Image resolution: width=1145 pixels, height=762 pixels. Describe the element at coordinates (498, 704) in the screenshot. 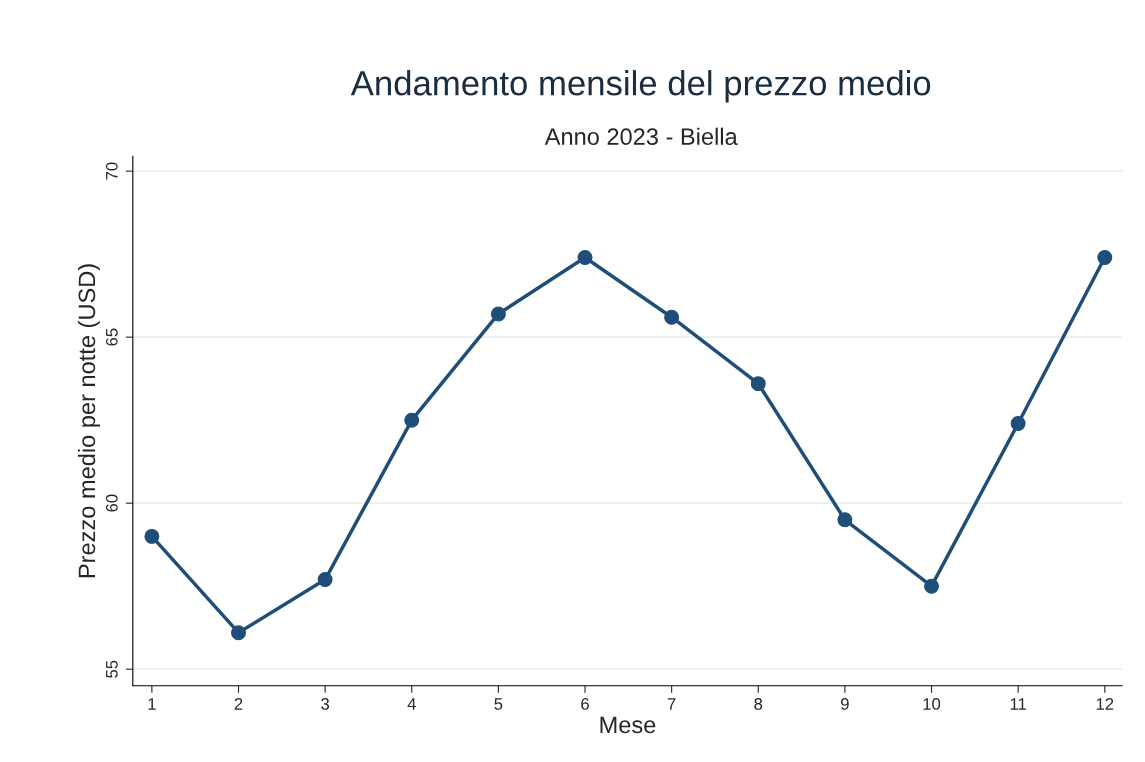

I see `x-tick-label: 5` at that location.